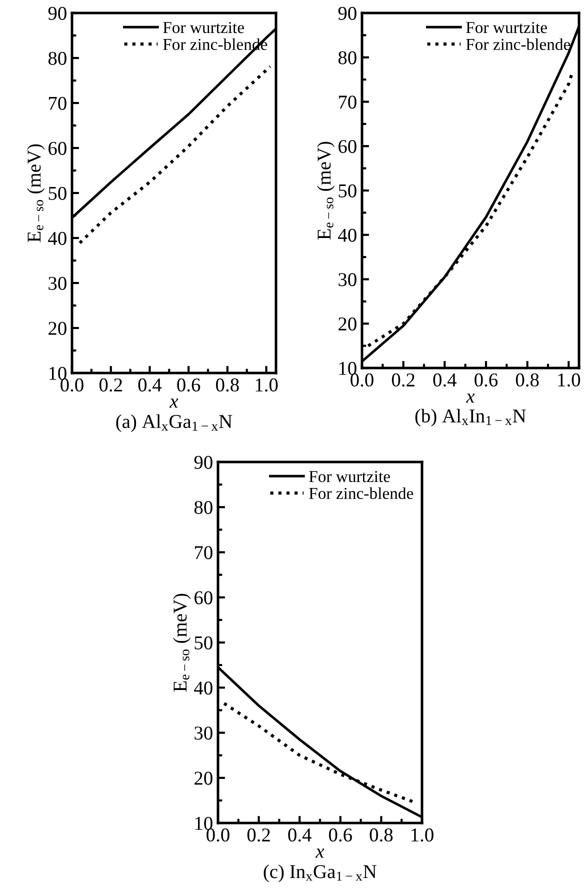  What do you see at coordinates (320, 873) in the screenshot?
I see `text: (c) In$_{x}$Ga$_{1−x}$N` at bounding box center [320, 873].